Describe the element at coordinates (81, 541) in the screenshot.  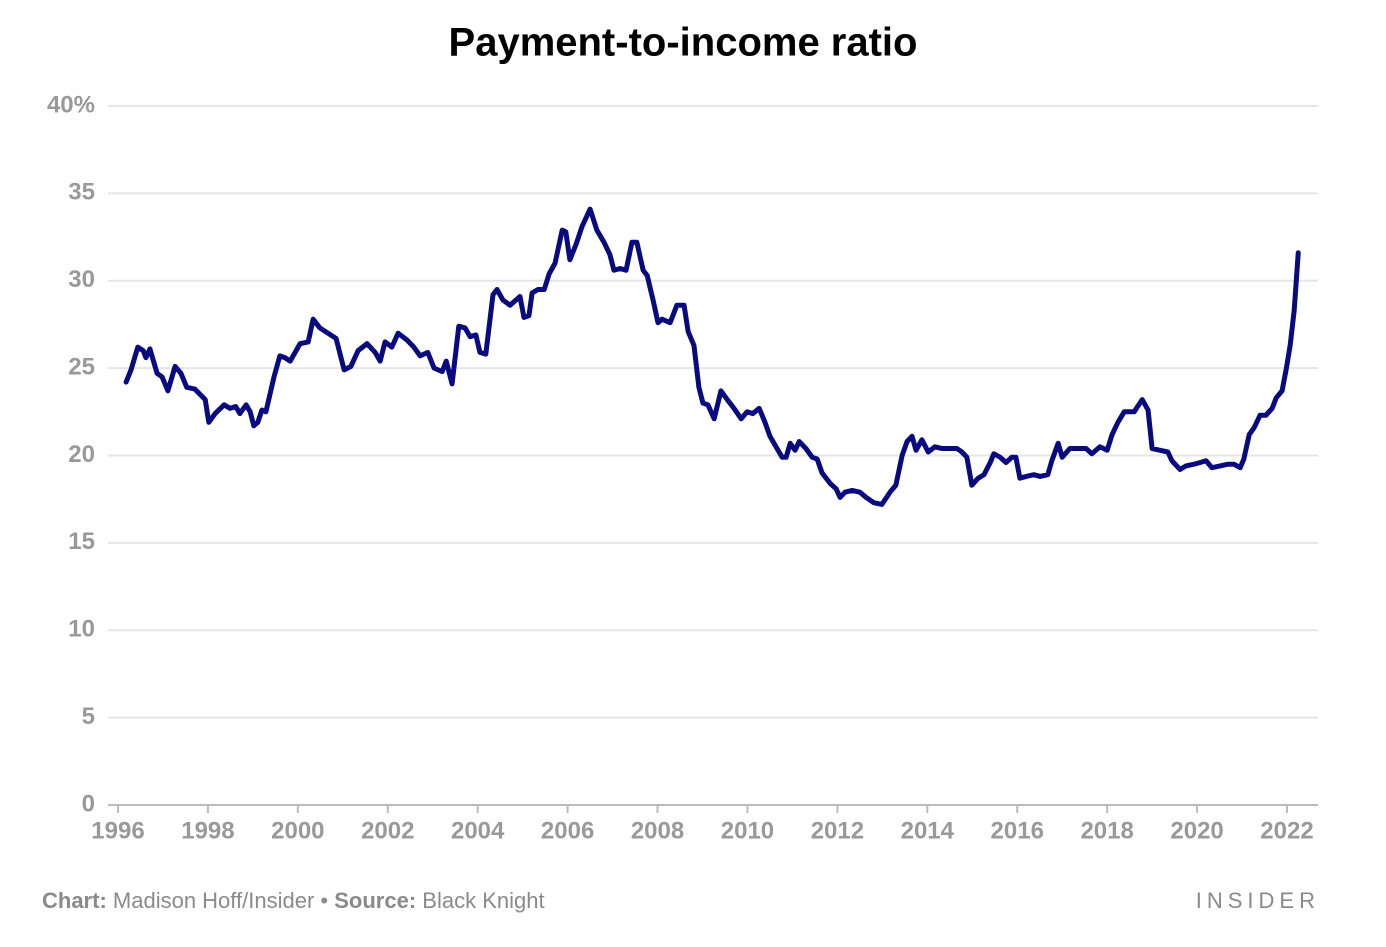
I see `y-tick-label: 15` at that location.